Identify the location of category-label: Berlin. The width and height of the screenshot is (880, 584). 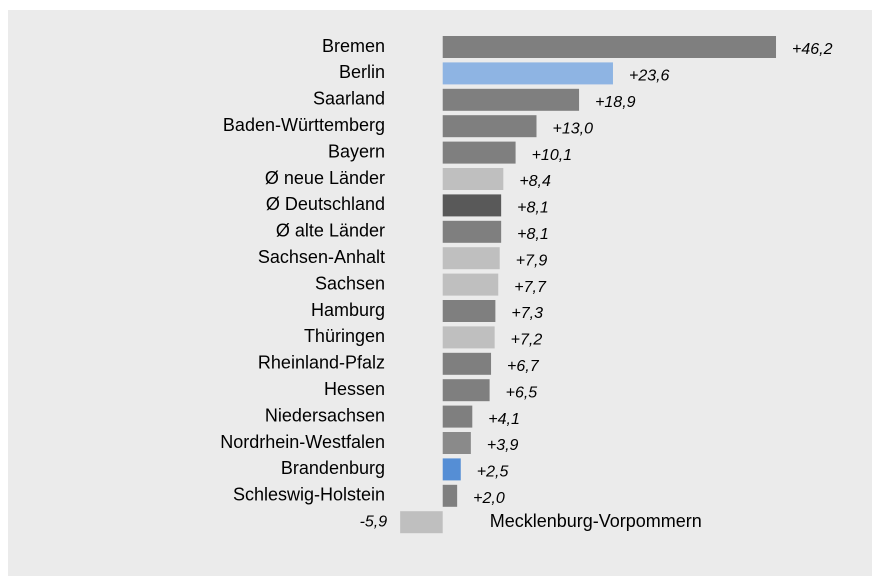
(362, 72).